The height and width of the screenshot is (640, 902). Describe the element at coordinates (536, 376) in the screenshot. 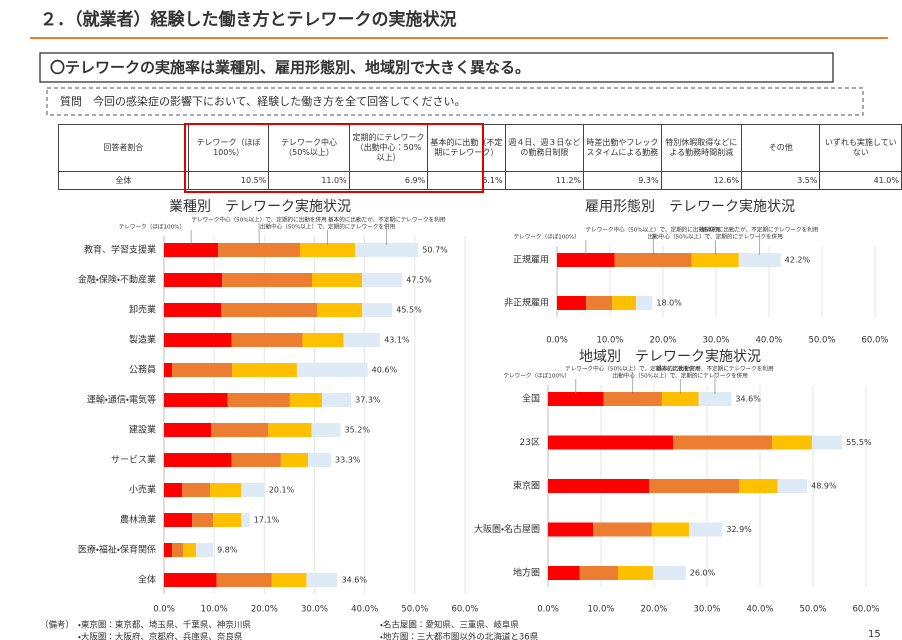

I see `series-callout: テレワーク（ほぼ100%）` at that location.